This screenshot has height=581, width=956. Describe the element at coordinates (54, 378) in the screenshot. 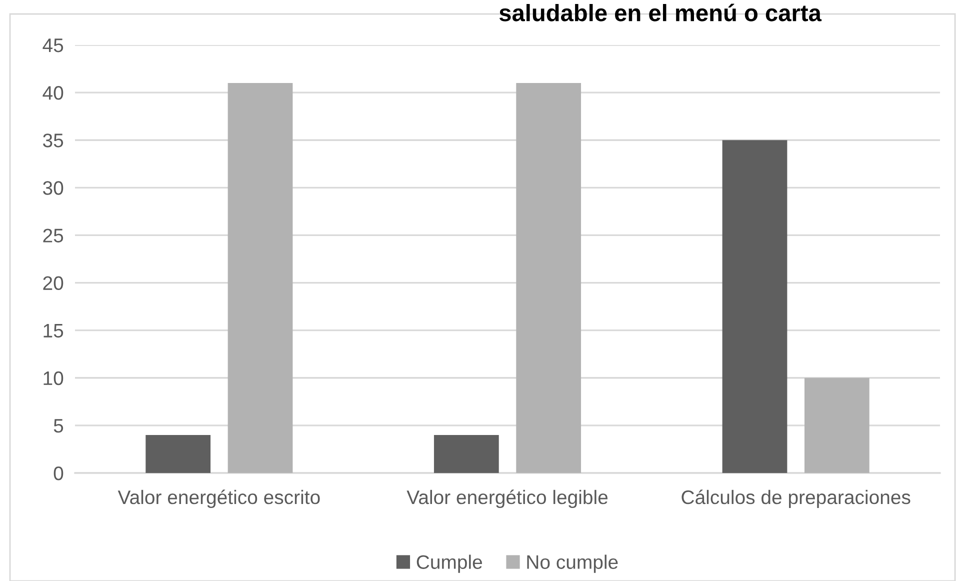

I see `y-tick-label: 10` at that location.